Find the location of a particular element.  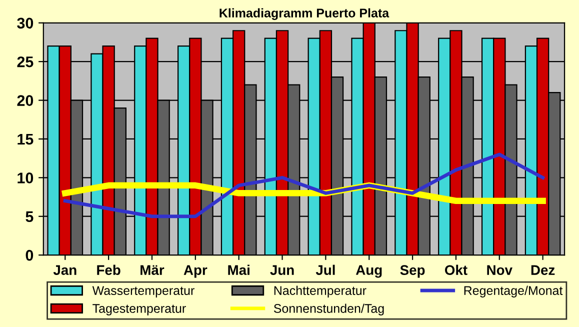

x-tick-label: Apr is located at coordinates (196, 271).